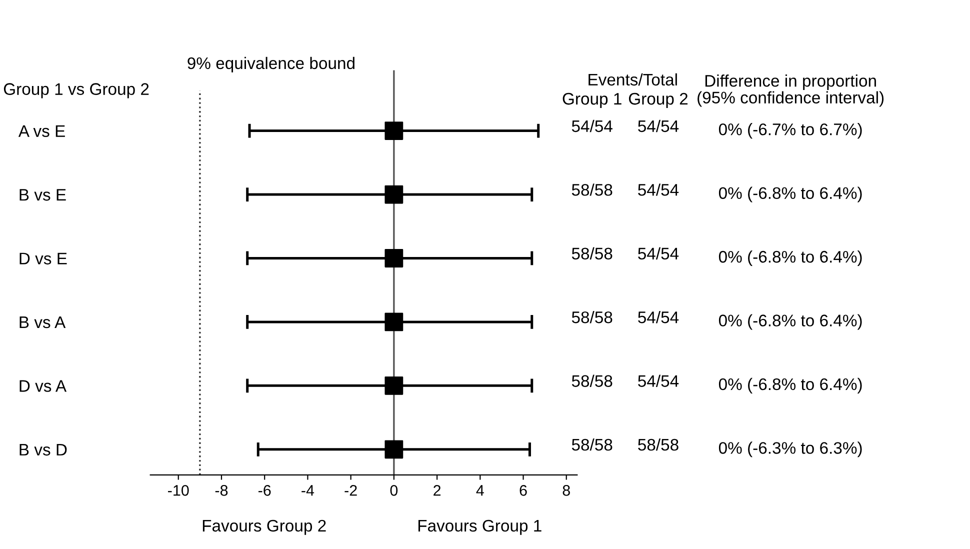  I want to click on x-tick-label: 0, so click(394, 490).